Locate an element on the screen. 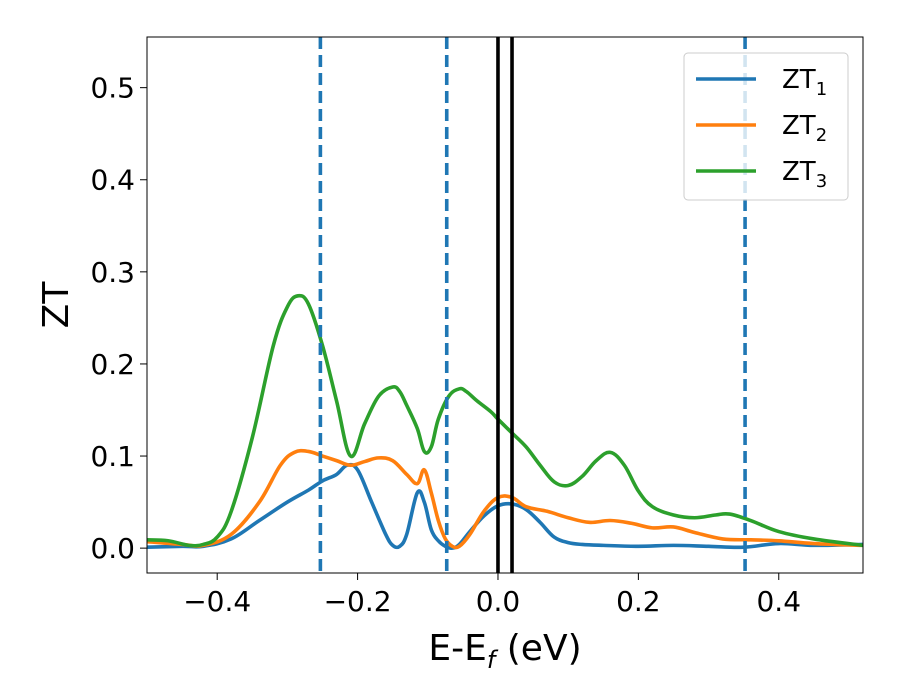 The height and width of the screenshot is (700, 900). y-tick-label: 0.3 is located at coordinates (112, 272).